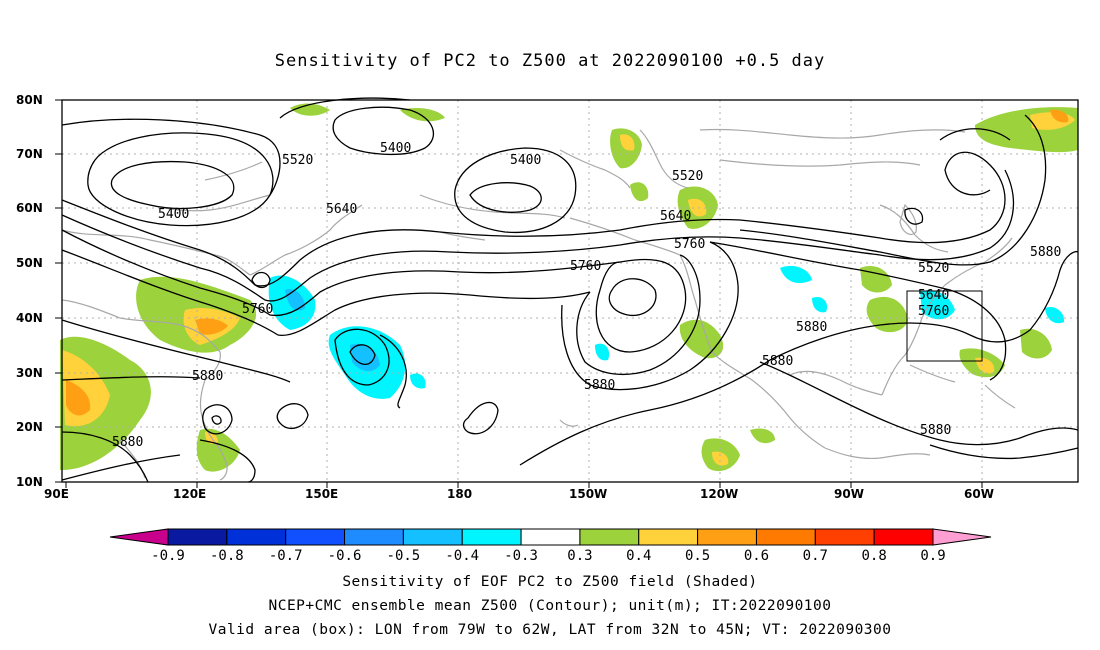 The height and width of the screenshot is (650, 1100). What do you see at coordinates (29, 100) in the screenshot?
I see `lat-label: 80N` at bounding box center [29, 100].